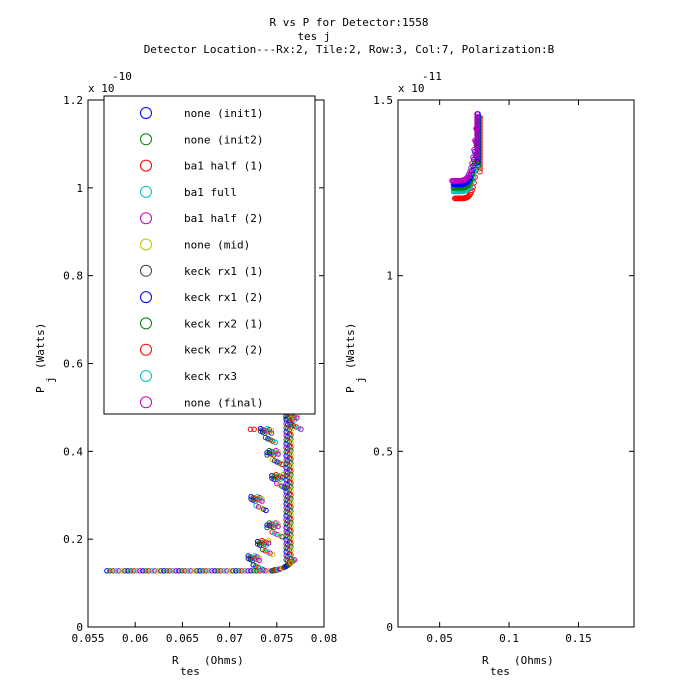 The width and height of the screenshot is (700, 700). Describe the element at coordinates (534, 660) in the screenshot. I see `right-x-label-unit: (Ohms)` at that location.